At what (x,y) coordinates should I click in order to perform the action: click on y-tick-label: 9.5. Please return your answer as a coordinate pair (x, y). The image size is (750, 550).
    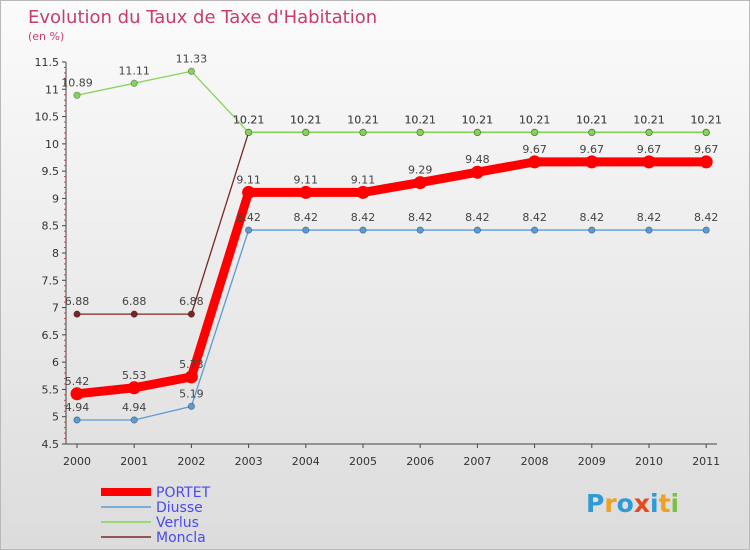
    Looking at the image, I should click on (51, 171).